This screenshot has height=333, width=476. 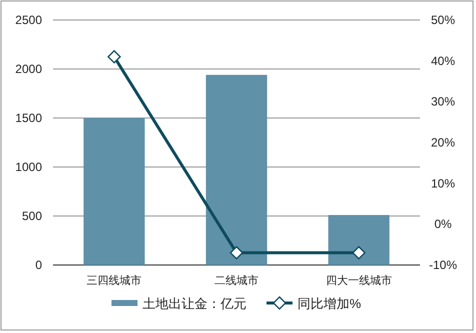 What do you see at coordinates (330, 303) in the screenshot?
I see `legend-label: 同比增加%` at bounding box center [330, 303].